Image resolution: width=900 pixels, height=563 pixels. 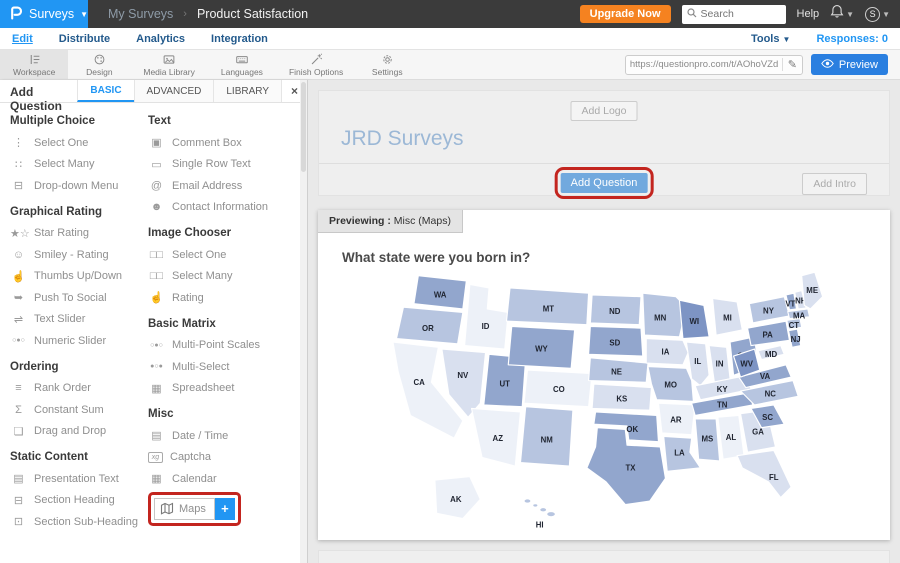 I want to click on state-FL, so click(x=764, y=474).